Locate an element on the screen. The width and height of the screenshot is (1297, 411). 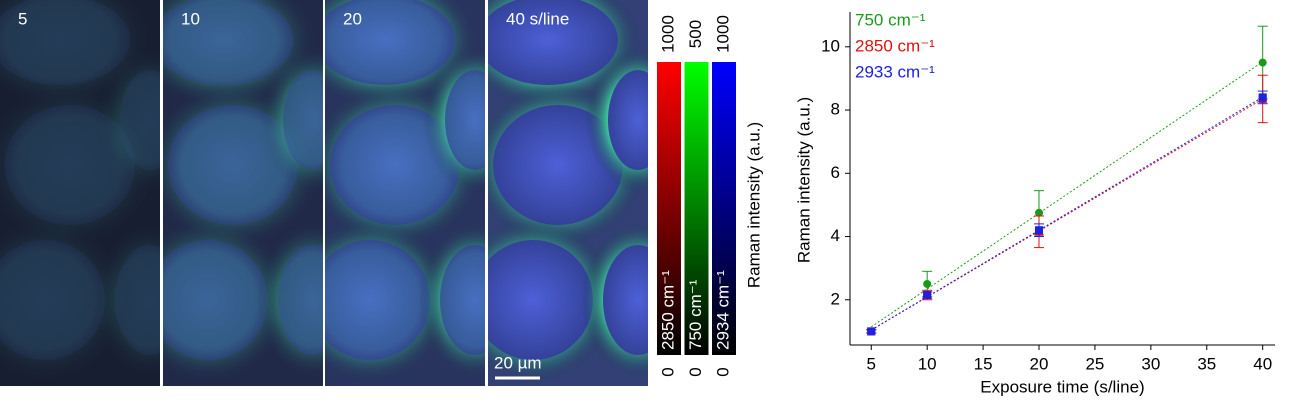
y-tick-label: 2 is located at coordinates (835, 298).